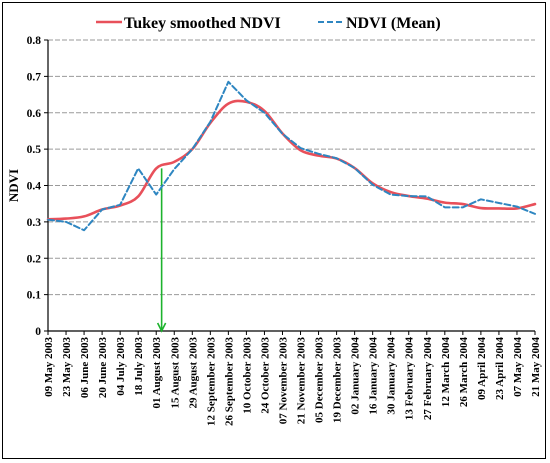 The image size is (550, 463). I want to click on x-tick-label: 18 July 2003, so click(139, 366).